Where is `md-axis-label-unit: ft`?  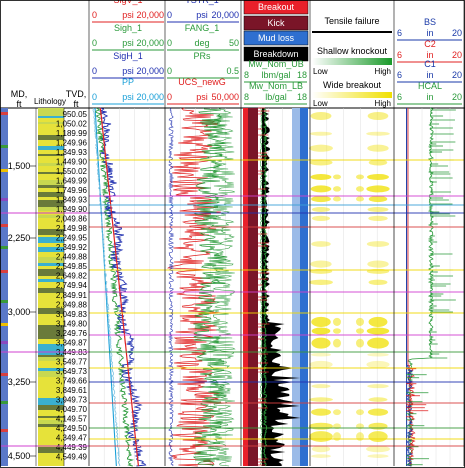 md-axis-label-unit: ft is located at coordinates (19, 104).